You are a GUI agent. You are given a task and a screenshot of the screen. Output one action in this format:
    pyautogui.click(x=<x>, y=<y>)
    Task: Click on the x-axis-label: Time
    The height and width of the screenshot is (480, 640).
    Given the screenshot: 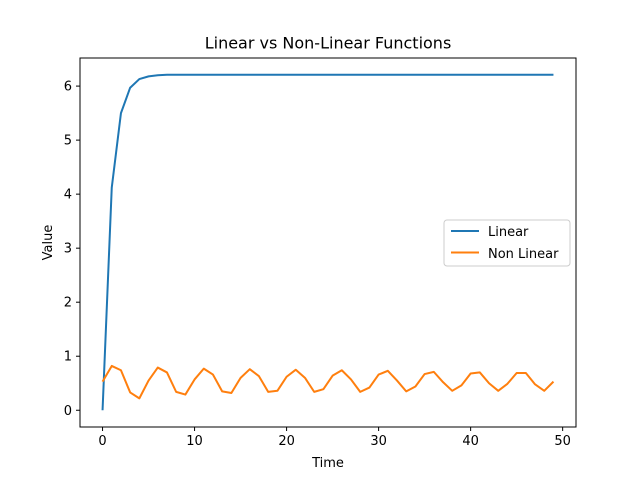 What is the action you would take?
    pyautogui.click(x=327, y=463)
    